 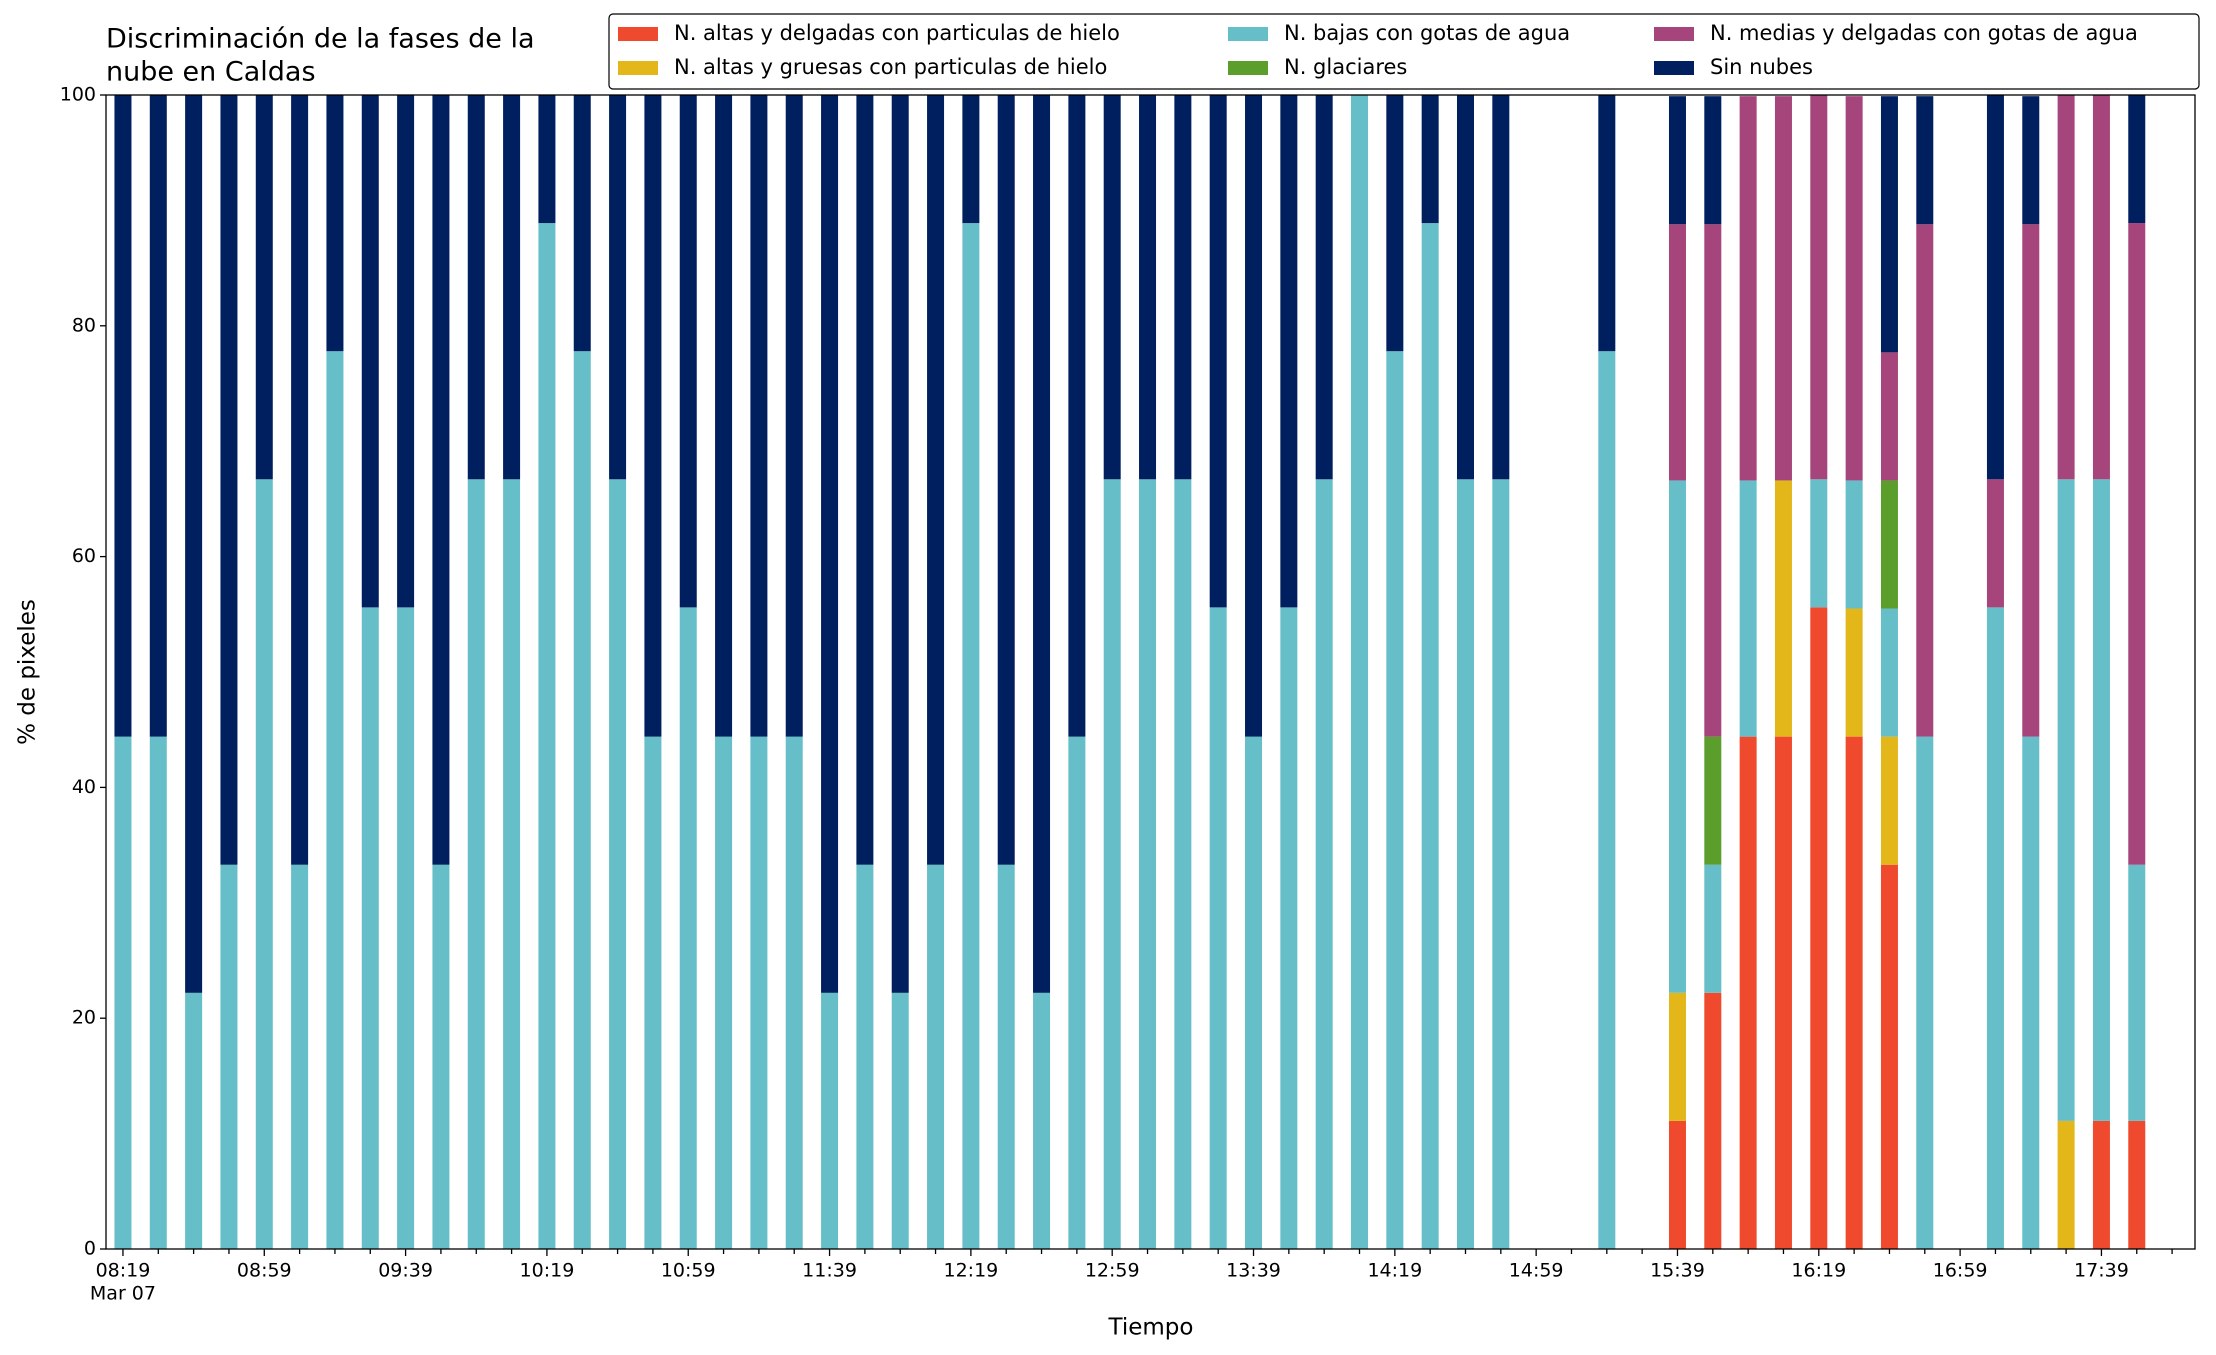 What do you see at coordinates (1677, 1271) in the screenshot?
I see `x-tick-label: 15:39` at bounding box center [1677, 1271].